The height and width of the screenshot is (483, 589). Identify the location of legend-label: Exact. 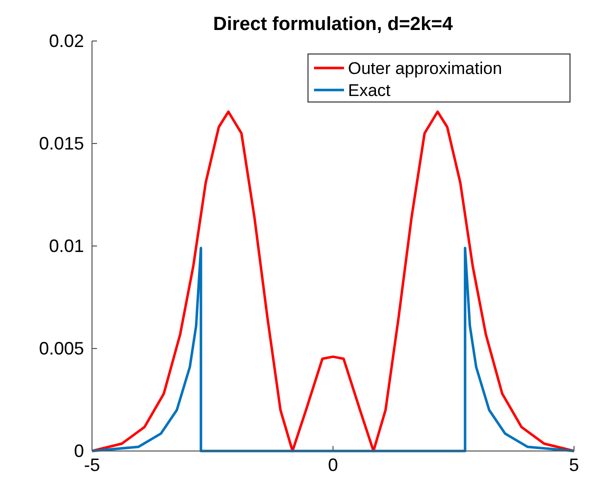
(369, 90).